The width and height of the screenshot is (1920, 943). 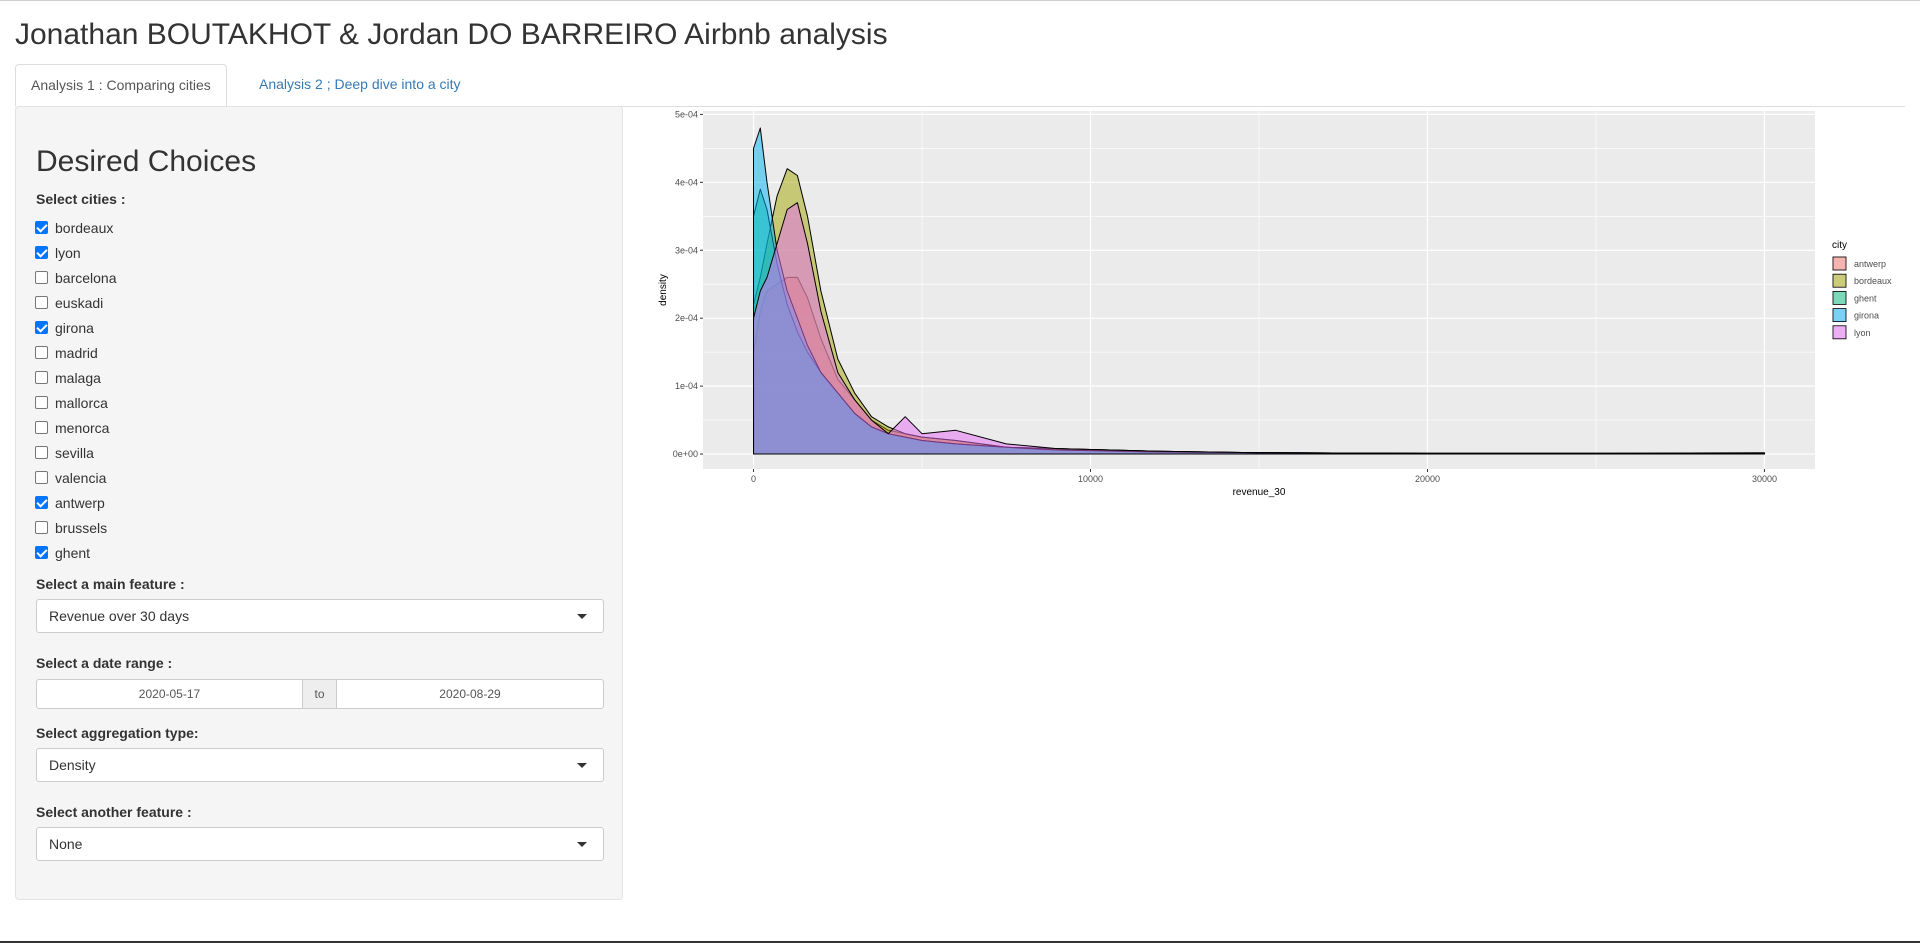 What do you see at coordinates (1427, 479) in the screenshot?
I see `x-tick-label: 20000` at bounding box center [1427, 479].